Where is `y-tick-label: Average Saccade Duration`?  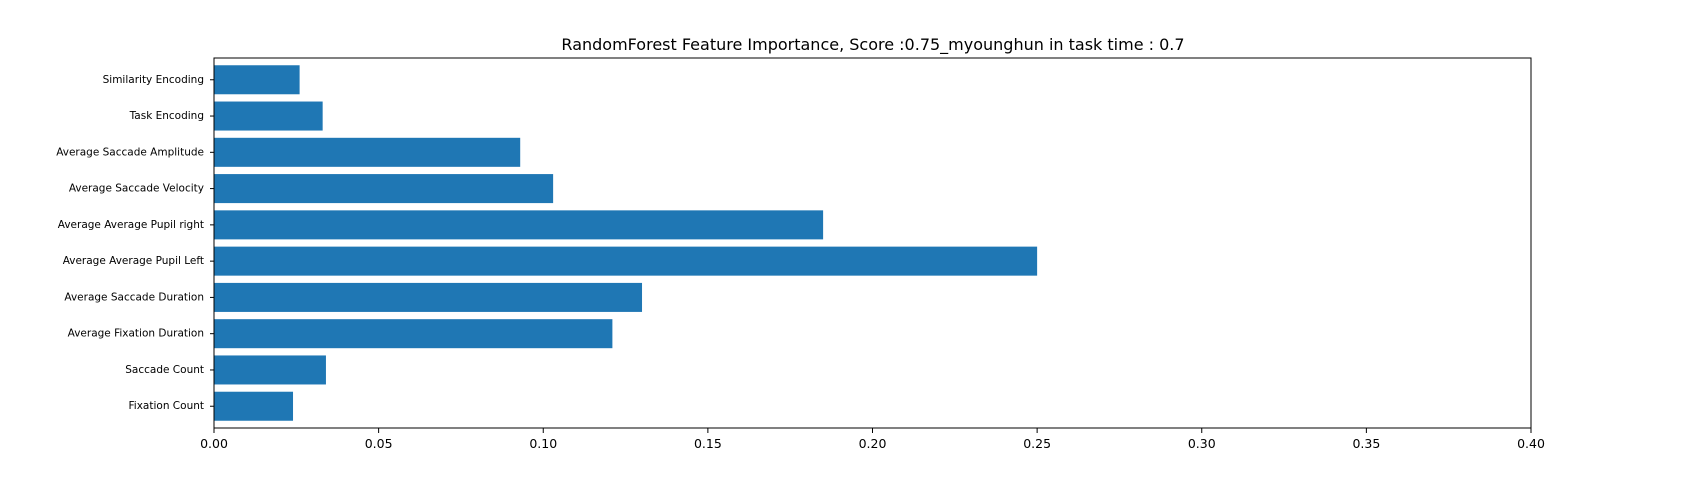 y-tick-label: Average Saccade Duration is located at coordinates (134, 297).